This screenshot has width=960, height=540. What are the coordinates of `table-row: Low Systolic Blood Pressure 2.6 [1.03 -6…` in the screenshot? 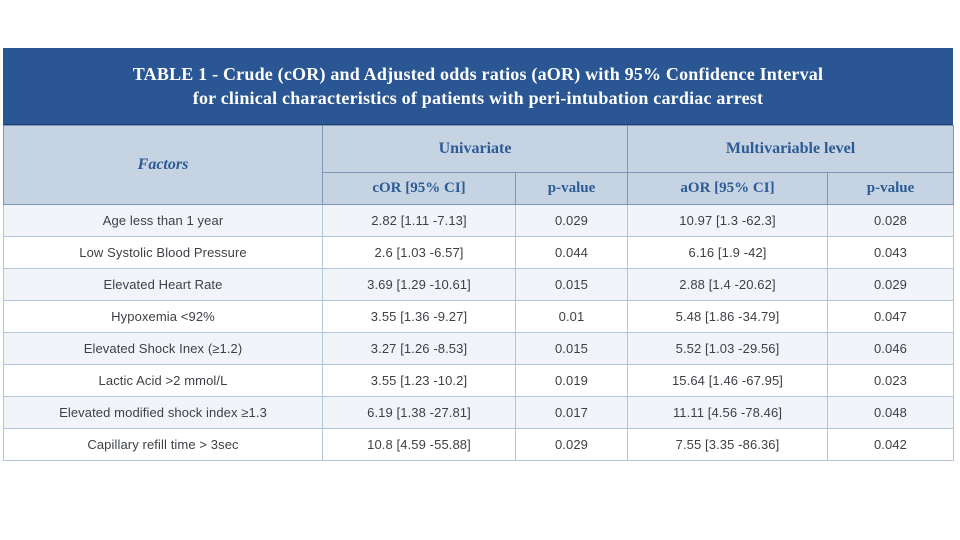 It's located at (478, 252).